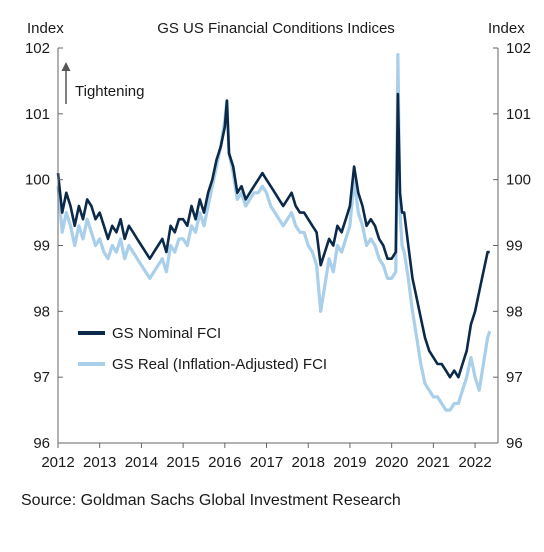 This screenshot has width=544, height=552. What do you see at coordinates (514, 377) in the screenshot?
I see `y-tick-label-right: 97` at bounding box center [514, 377].